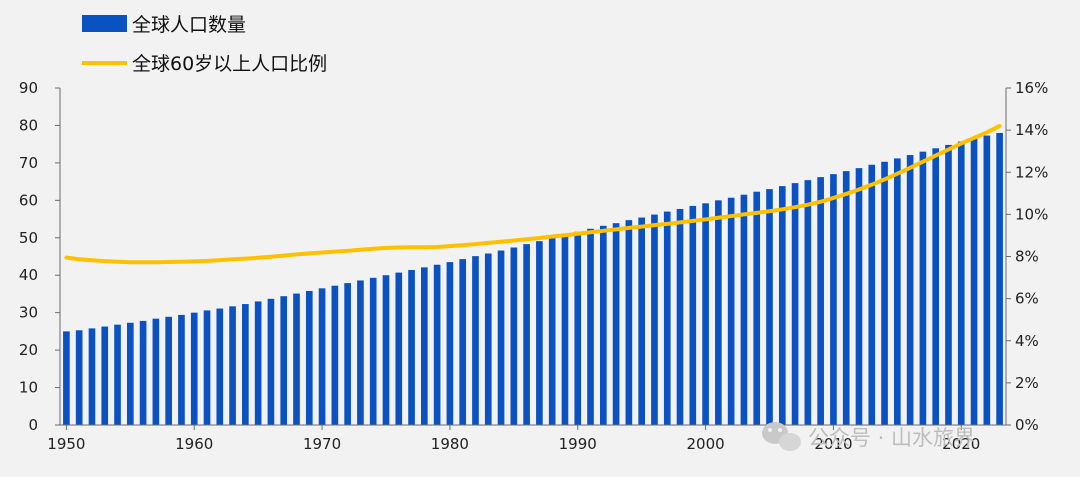 This screenshot has height=477, width=1080. What do you see at coordinates (194, 444) in the screenshot?
I see `x-tick-label: 1960` at bounding box center [194, 444].